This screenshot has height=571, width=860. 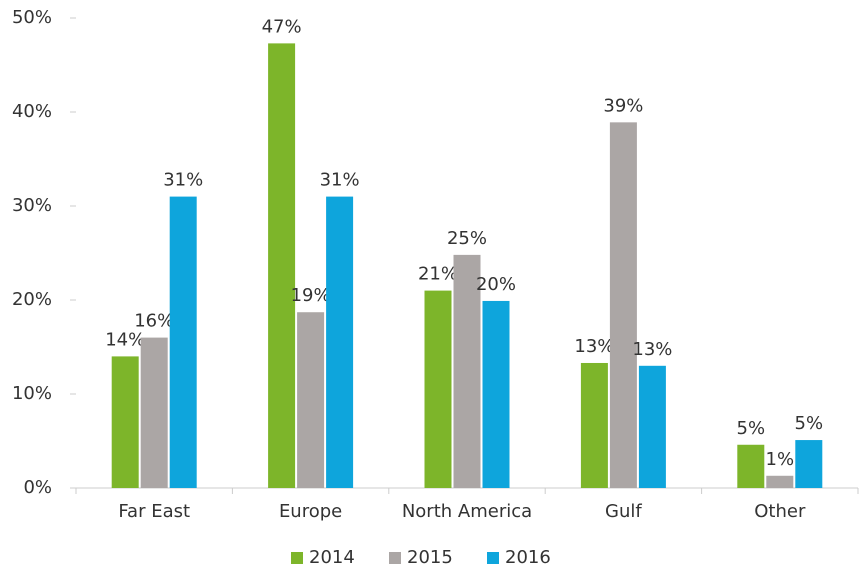 I want to click on legend-label: 2015, so click(x=430, y=557).